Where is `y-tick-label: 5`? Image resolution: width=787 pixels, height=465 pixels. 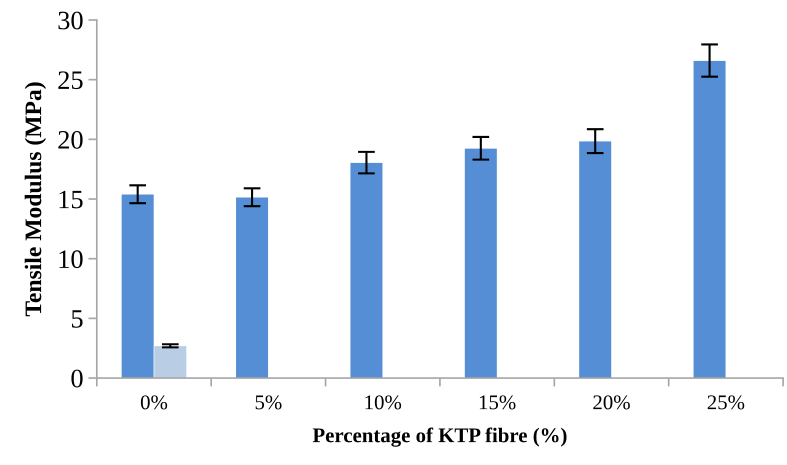
y-tick-label: 5 is located at coordinates (77, 319).